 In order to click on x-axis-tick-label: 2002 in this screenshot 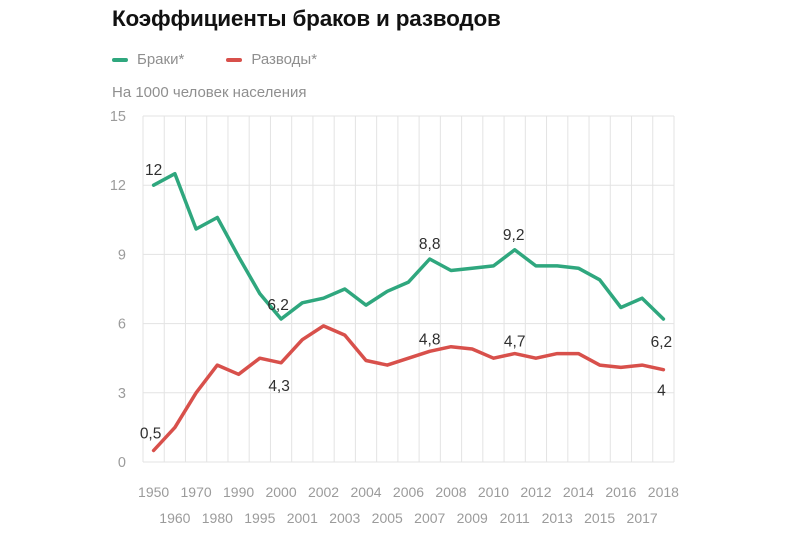, I will do `click(323, 492)`.